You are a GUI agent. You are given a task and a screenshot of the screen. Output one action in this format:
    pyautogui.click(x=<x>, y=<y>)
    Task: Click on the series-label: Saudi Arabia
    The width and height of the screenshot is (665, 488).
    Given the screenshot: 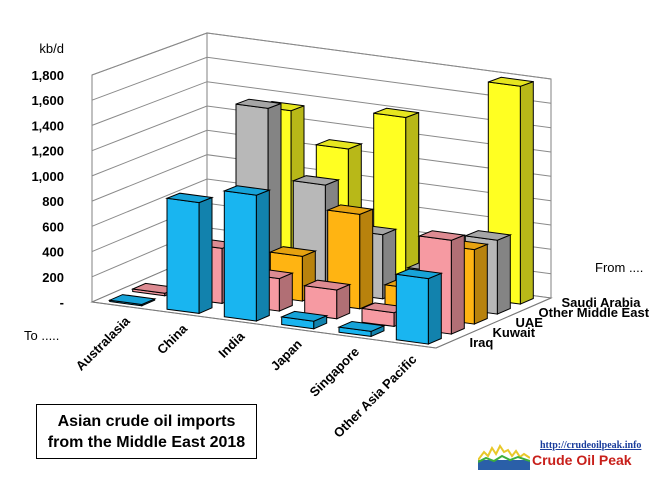 What is the action you would take?
    pyautogui.click(x=602, y=302)
    